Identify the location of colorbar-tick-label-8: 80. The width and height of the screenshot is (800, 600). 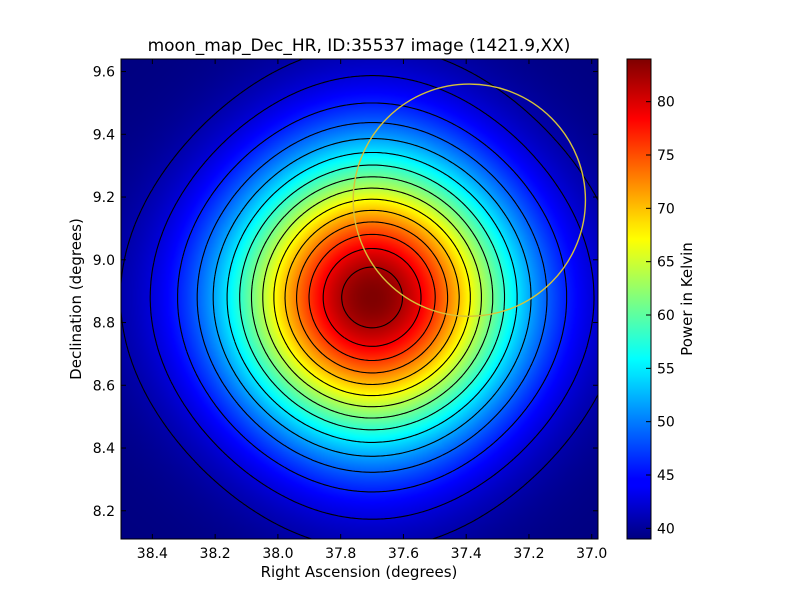
(666, 103).